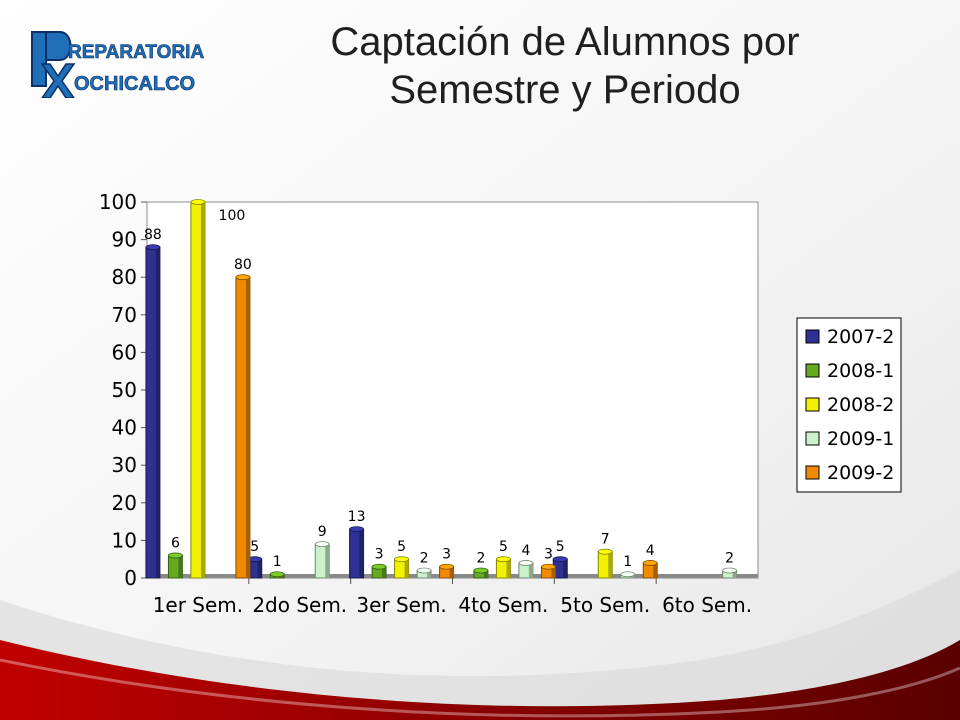  What do you see at coordinates (136, 52) in the screenshot?
I see `logo-text-line1: REPARATORIA` at bounding box center [136, 52].